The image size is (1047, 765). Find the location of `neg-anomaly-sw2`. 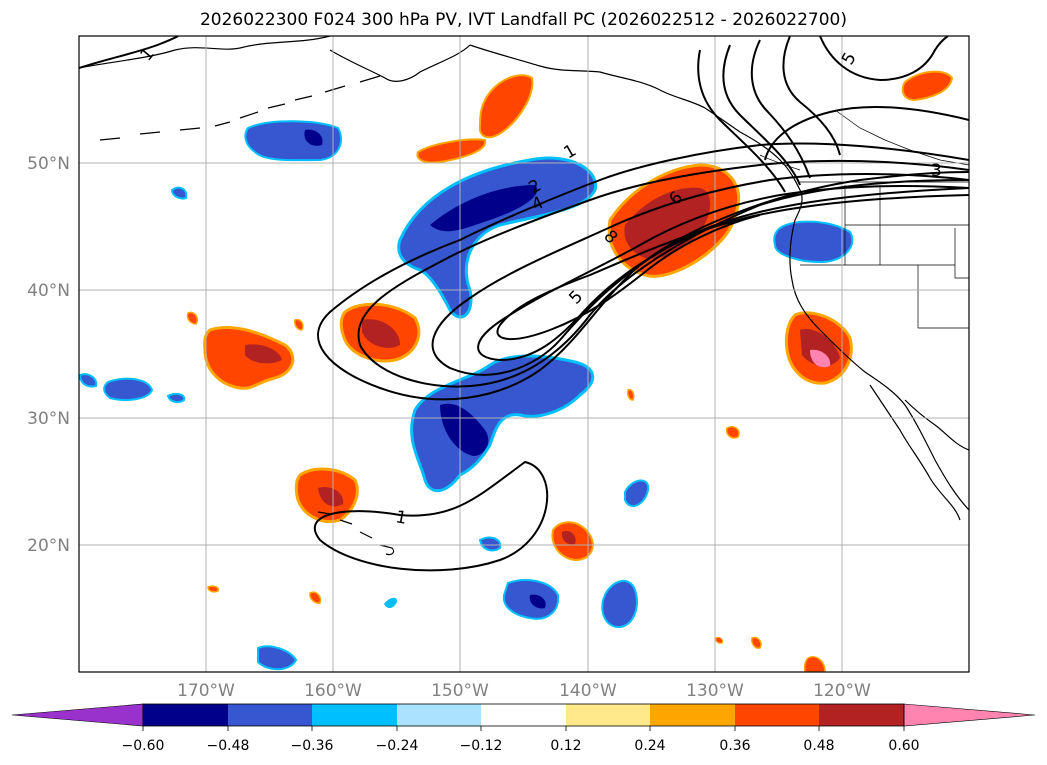

neg-anomaly-sw2 is located at coordinates (619, 604).